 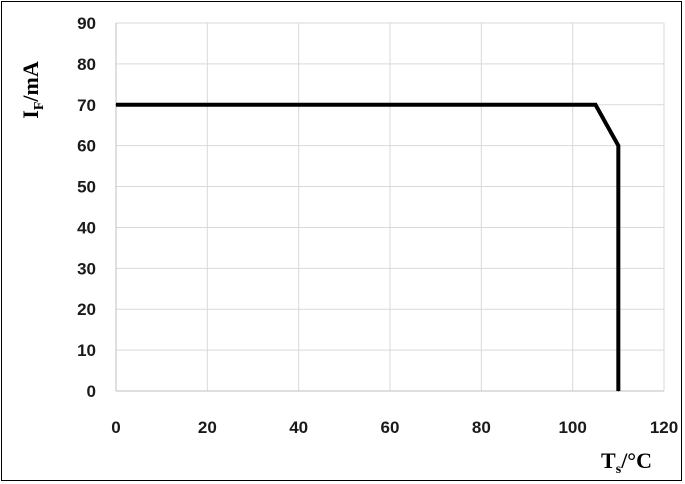 What do you see at coordinates (636, 460) in the screenshot?
I see `x-axis-title-suffix: /°C` at bounding box center [636, 460].